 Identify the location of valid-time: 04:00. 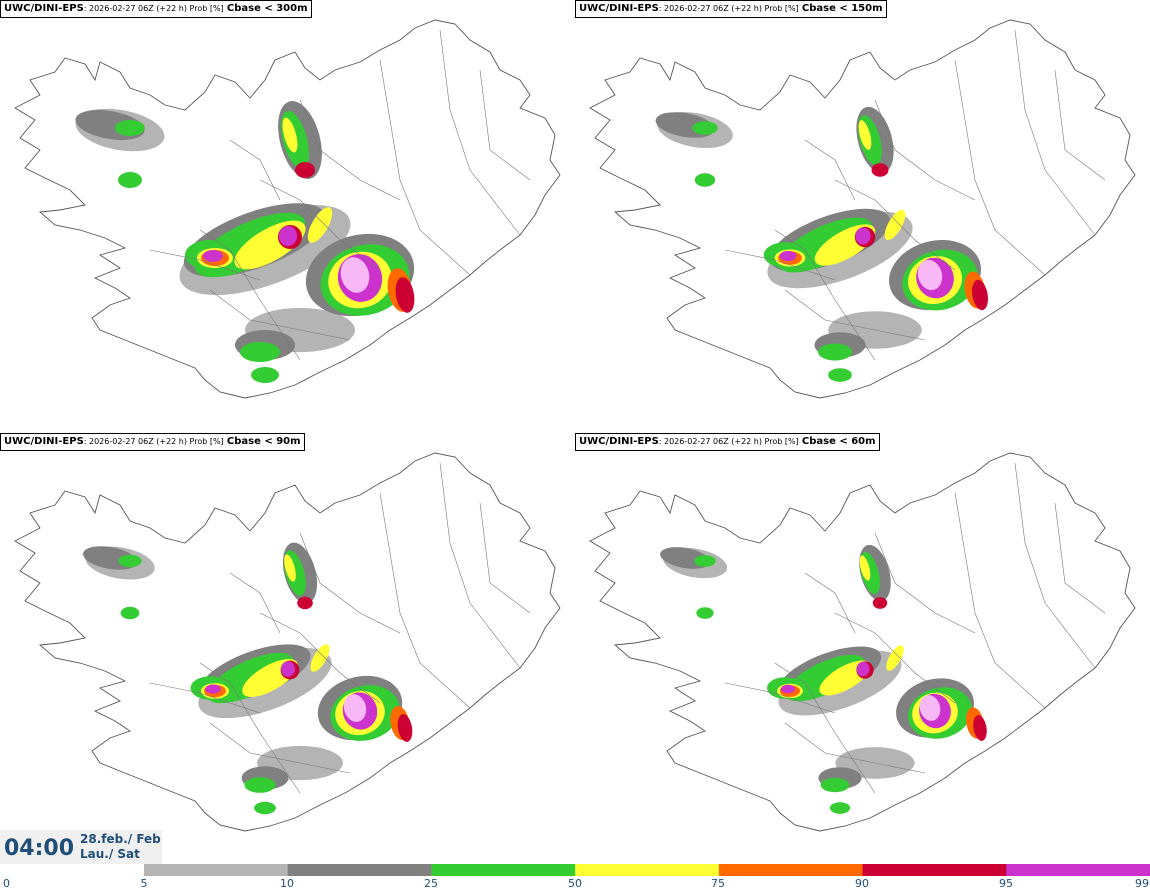
(39, 848).